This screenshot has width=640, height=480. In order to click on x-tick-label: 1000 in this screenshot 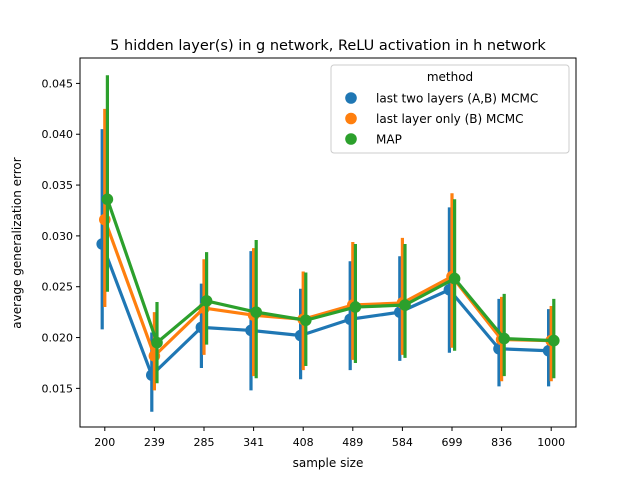, I will do `click(551, 442)`.